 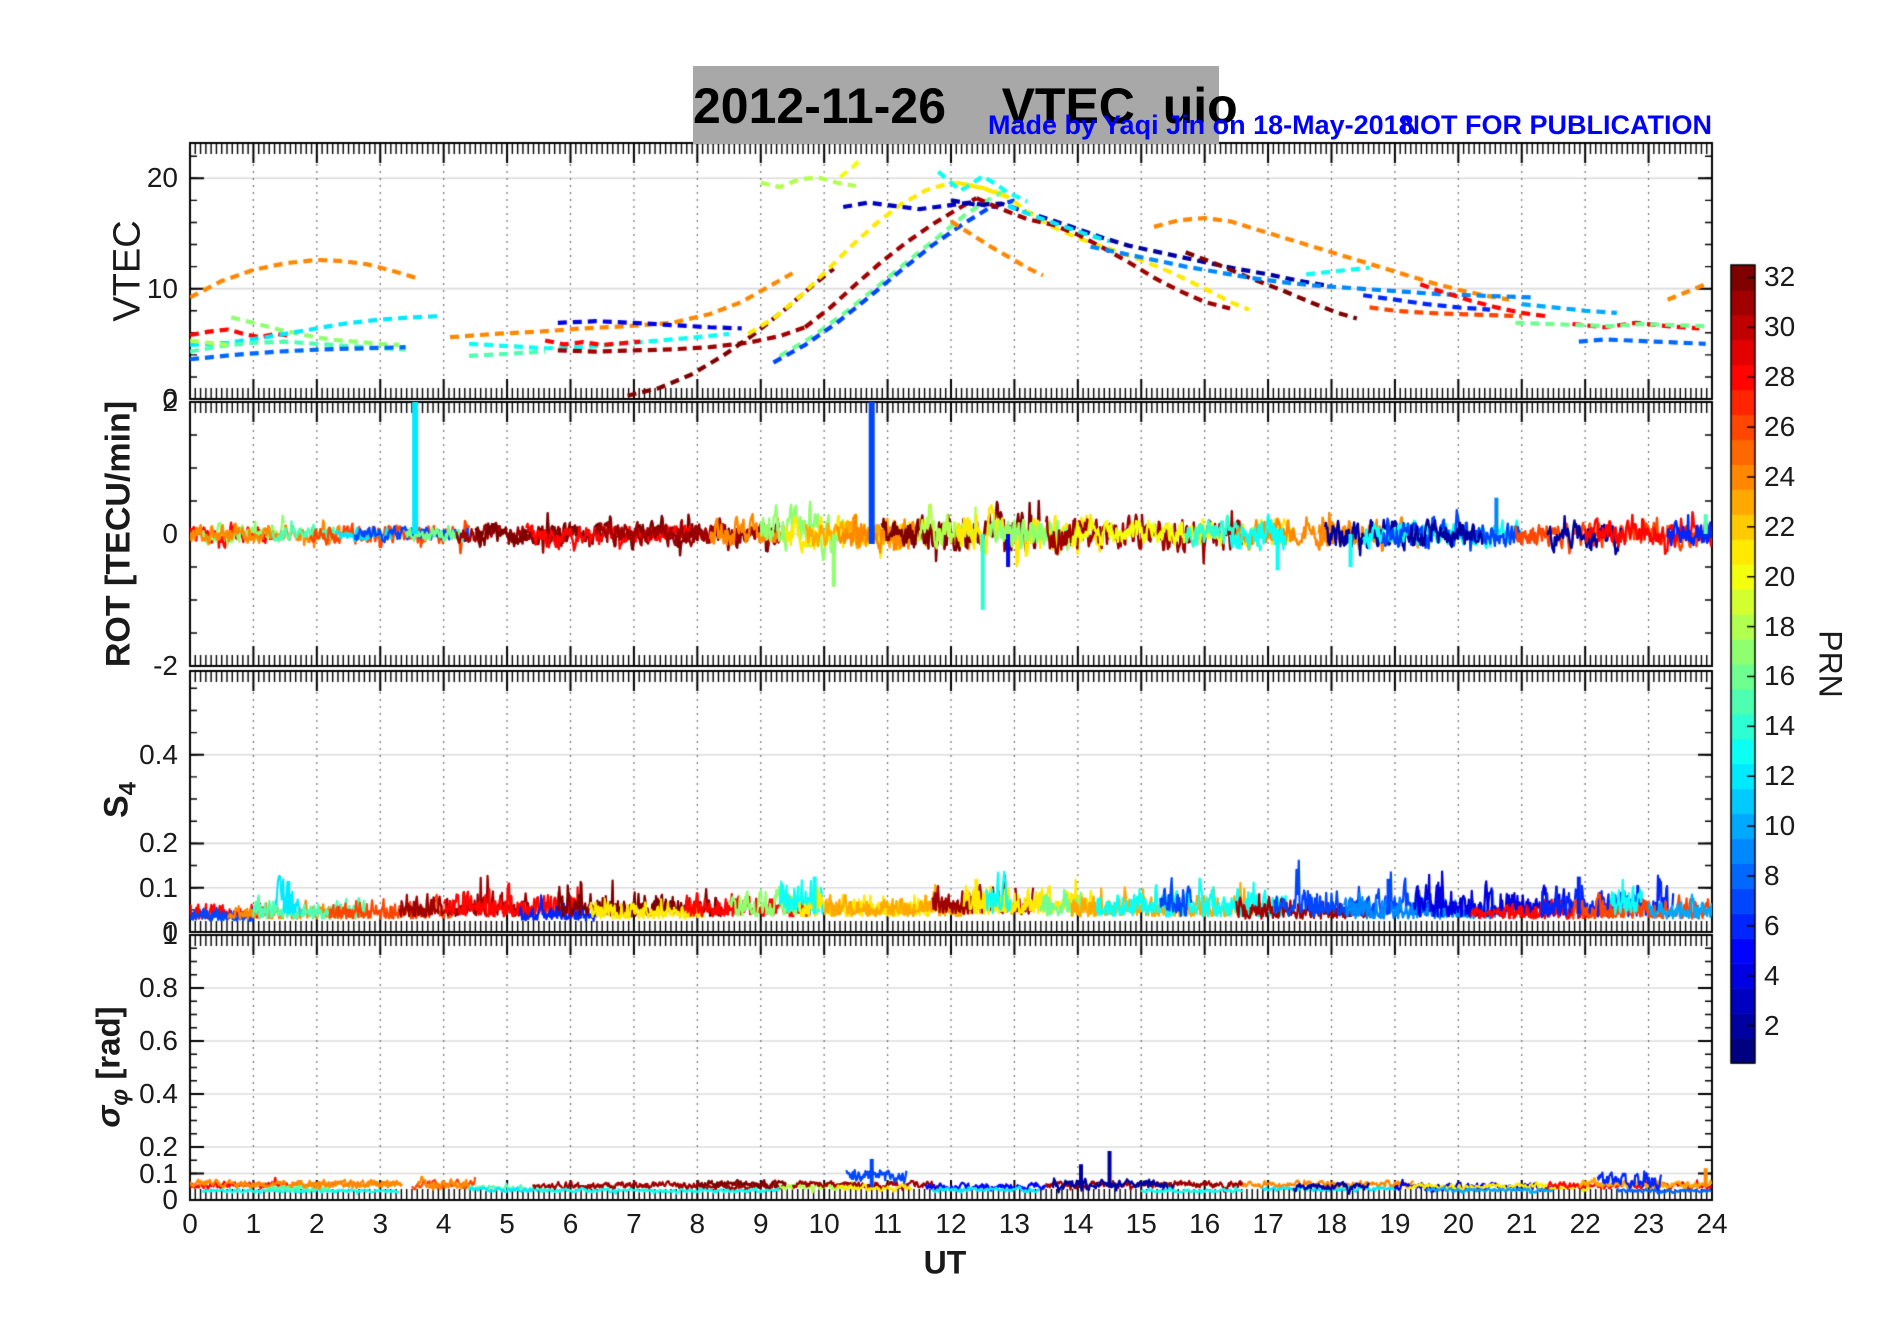 What do you see at coordinates (1458, 1223) in the screenshot?
I see `x-tick-label: 20` at bounding box center [1458, 1223].